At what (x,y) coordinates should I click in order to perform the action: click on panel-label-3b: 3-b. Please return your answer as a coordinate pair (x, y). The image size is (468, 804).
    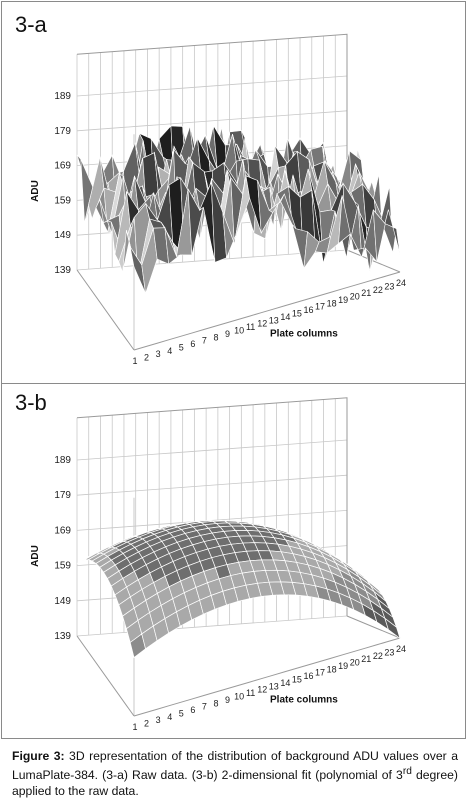
    Looking at the image, I should click on (31, 402).